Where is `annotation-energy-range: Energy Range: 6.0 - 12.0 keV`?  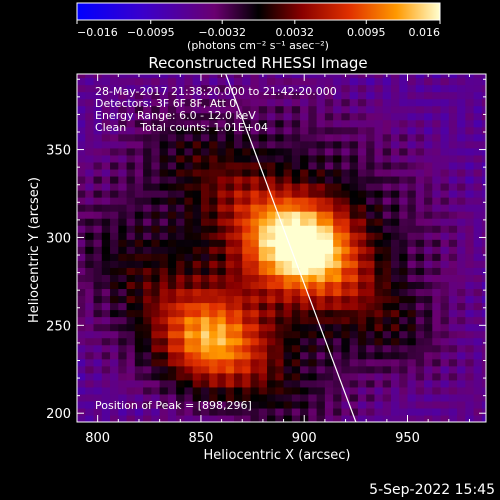 annotation-energy-range: Energy Range: 6.0 - 12.0 keV is located at coordinates (175, 115).